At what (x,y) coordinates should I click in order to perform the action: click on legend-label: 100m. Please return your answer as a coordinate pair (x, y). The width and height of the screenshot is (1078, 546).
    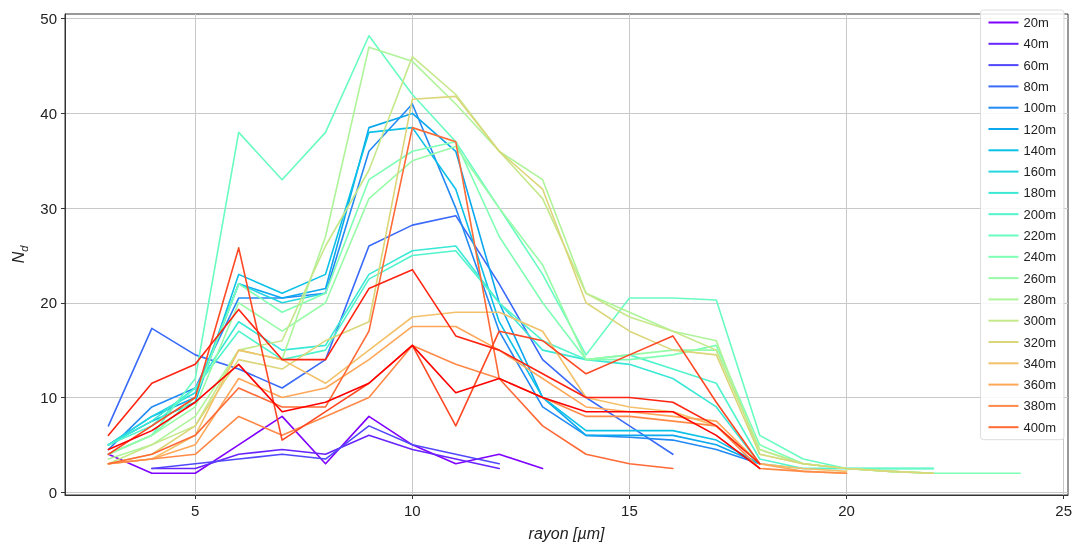
    Looking at the image, I should click on (1040, 108).